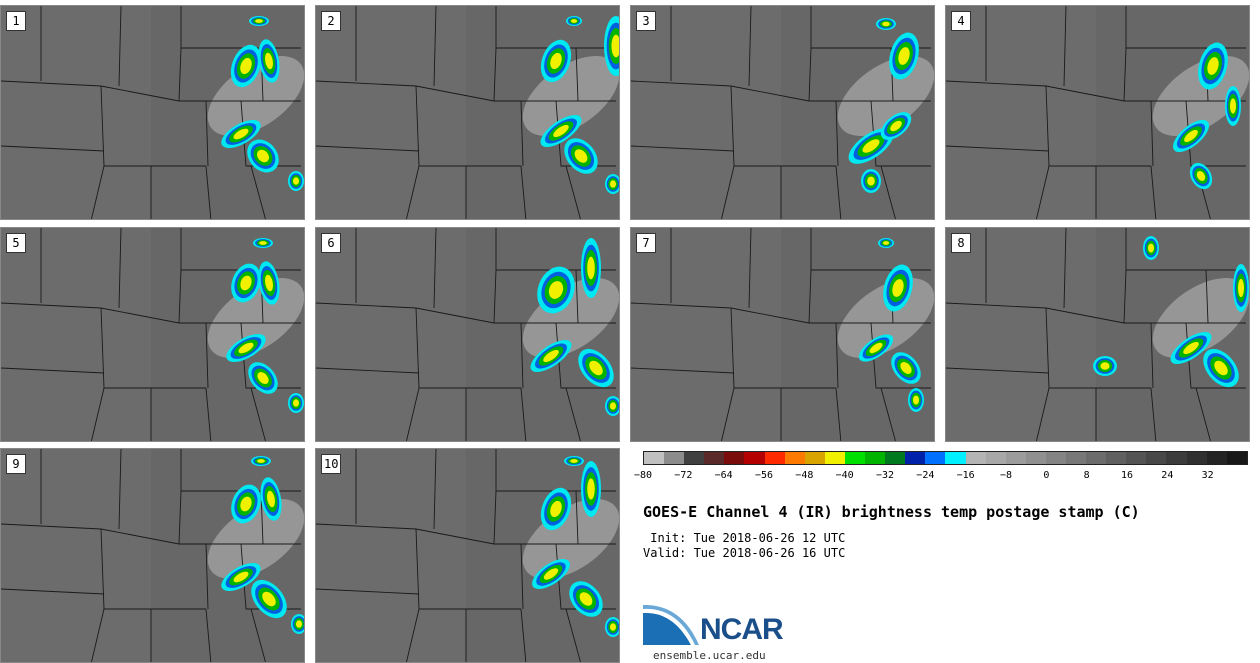 The image size is (1260, 663). I want to click on panel-number-label: 10, so click(331, 464).